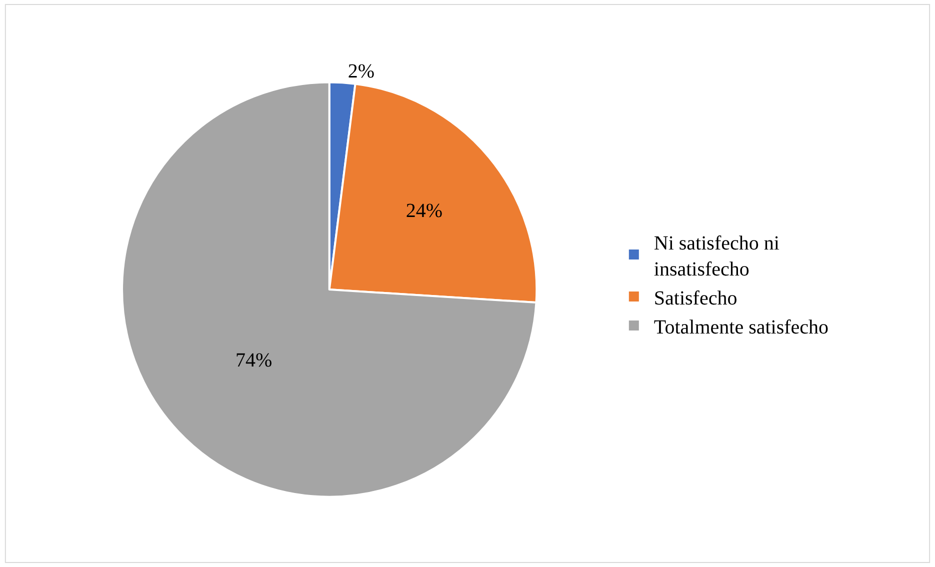 Image resolution: width=935 pixels, height=567 pixels. I want to click on data-label: 2%, so click(361, 71).